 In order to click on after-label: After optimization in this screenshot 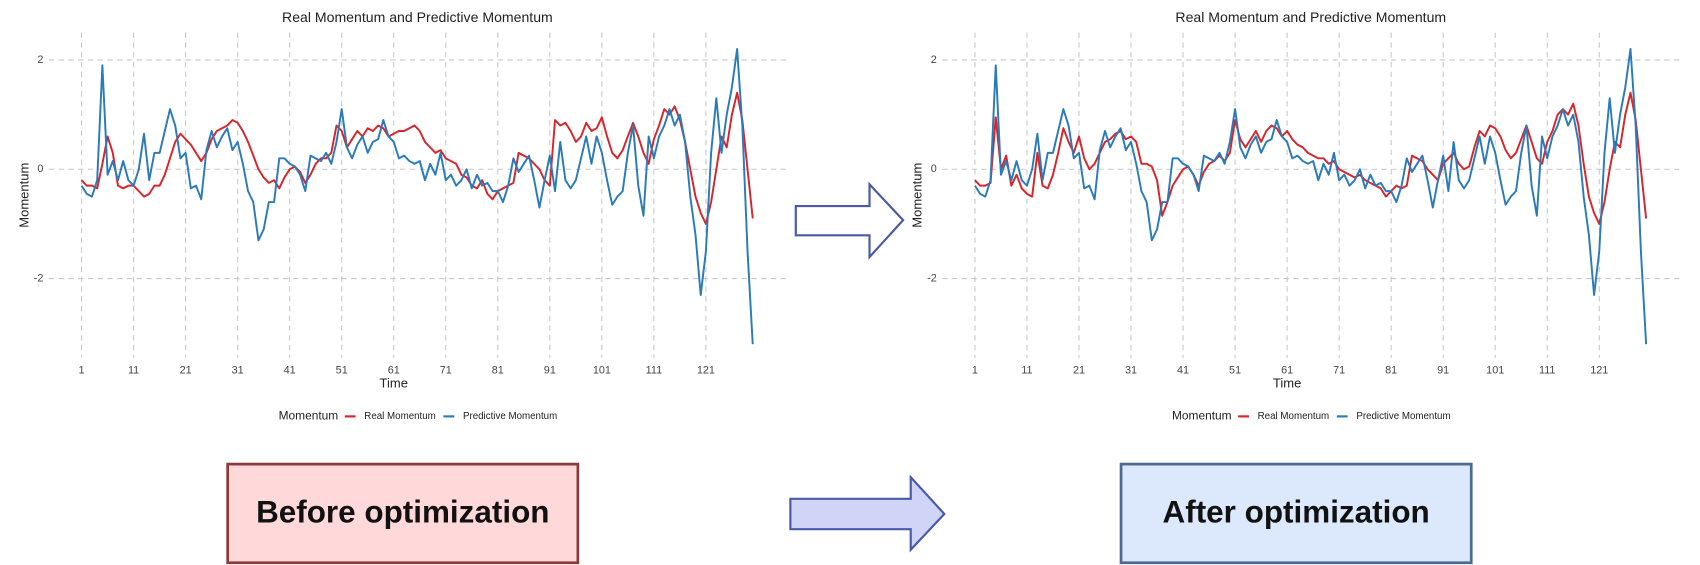, I will do `click(1296, 511)`.